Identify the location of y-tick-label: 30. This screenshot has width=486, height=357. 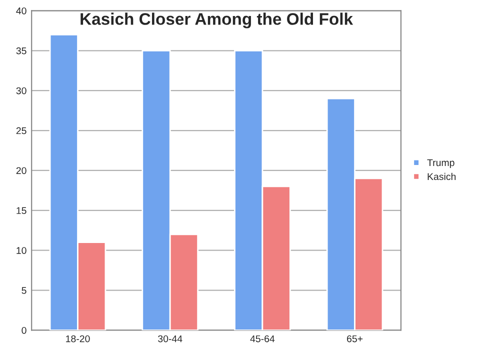
(21, 90).